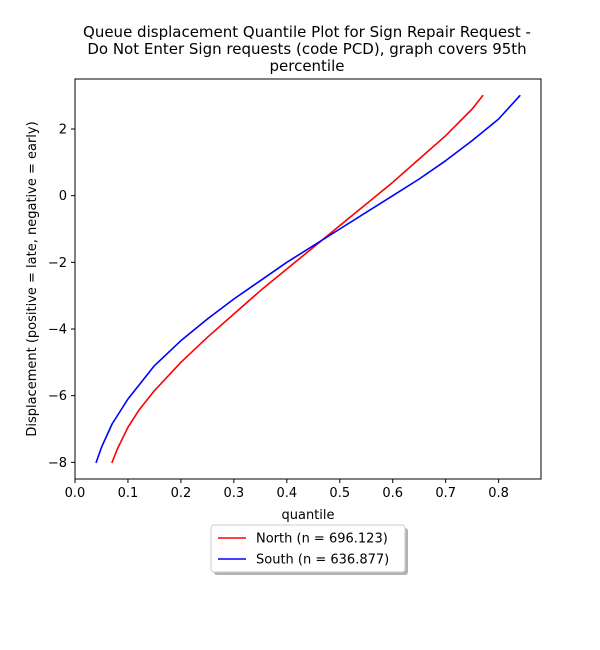  Describe the element at coordinates (303, 550) in the screenshot. I see `legend-items: North (n = 696.123) South (n = 636.877)` at that location.